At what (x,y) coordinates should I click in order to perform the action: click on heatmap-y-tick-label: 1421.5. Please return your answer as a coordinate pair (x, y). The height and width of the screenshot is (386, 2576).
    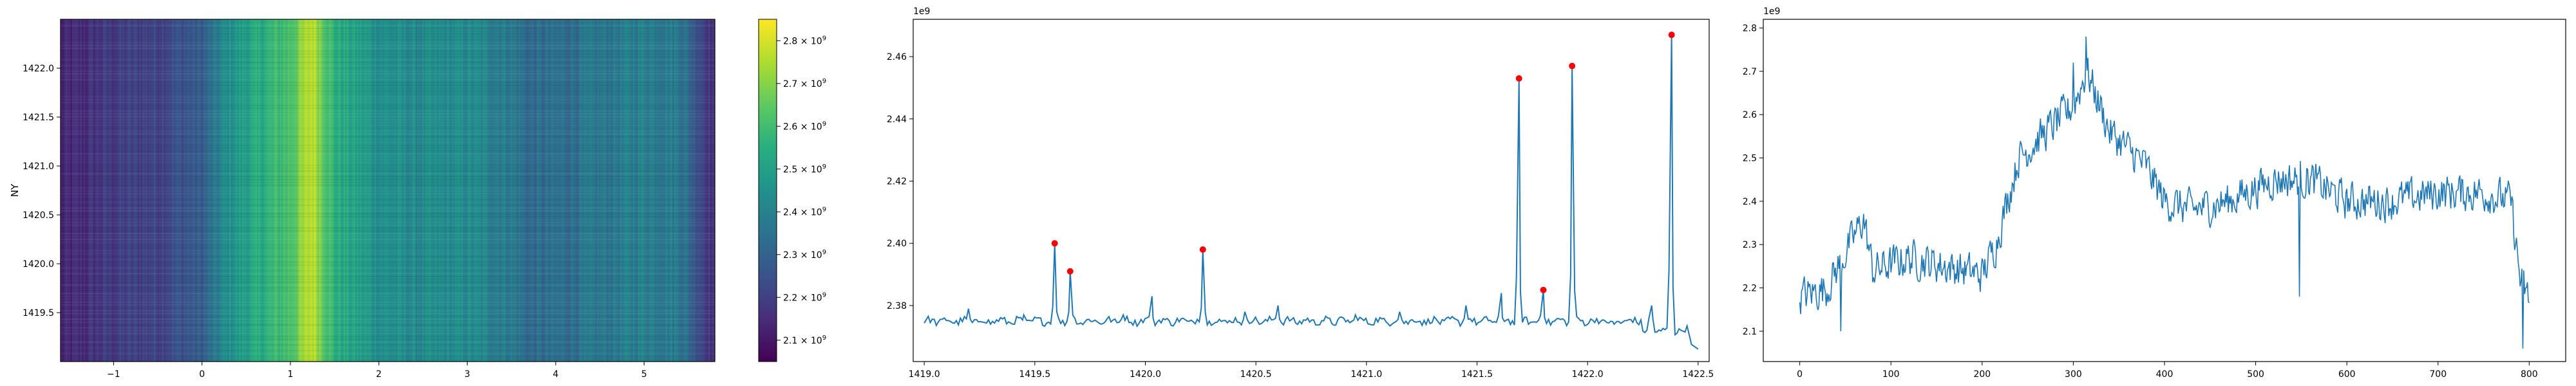
    Looking at the image, I should click on (38, 118).